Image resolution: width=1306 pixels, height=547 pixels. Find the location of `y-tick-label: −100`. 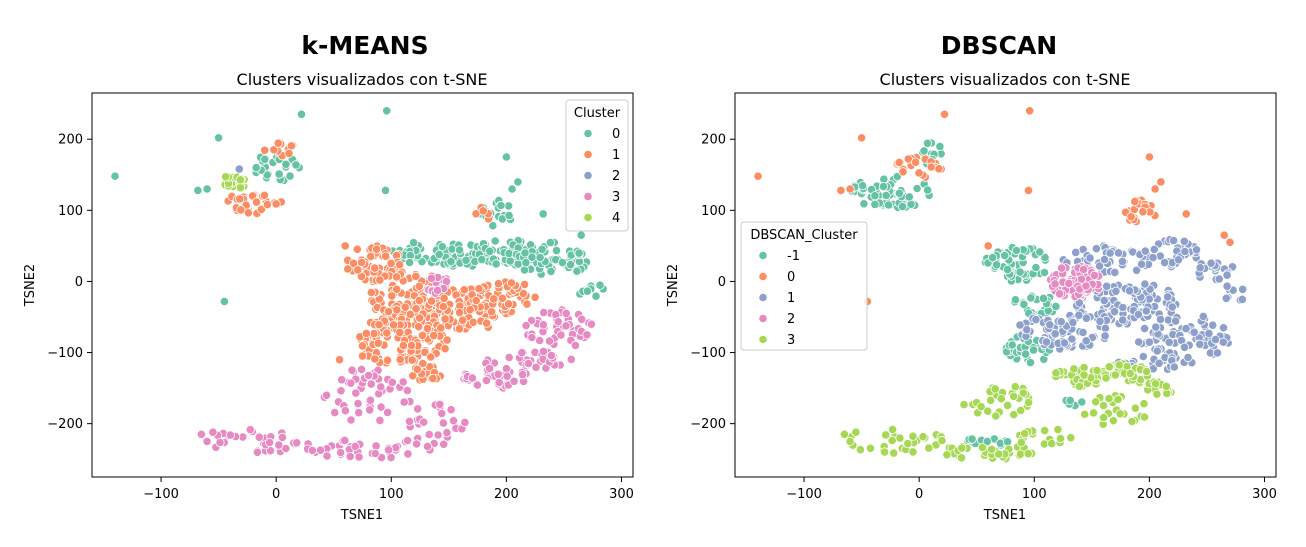

y-tick-label: −100 is located at coordinates (65, 353).